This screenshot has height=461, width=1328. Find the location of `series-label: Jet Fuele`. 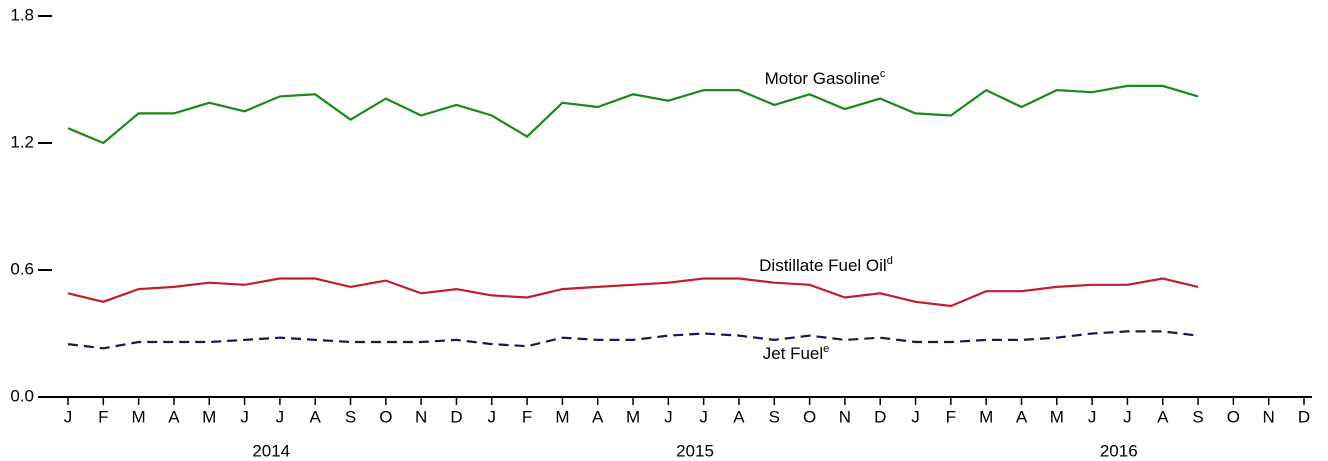

series-label: Jet Fuele is located at coordinates (796, 353).